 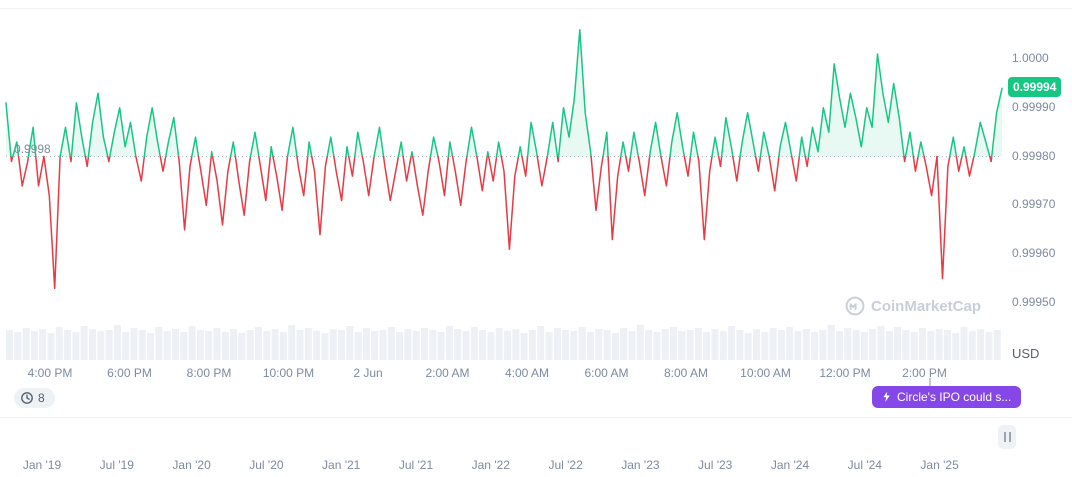 What do you see at coordinates (1034, 204) in the screenshot?
I see `price-axis-label: 0.99970` at bounding box center [1034, 204].